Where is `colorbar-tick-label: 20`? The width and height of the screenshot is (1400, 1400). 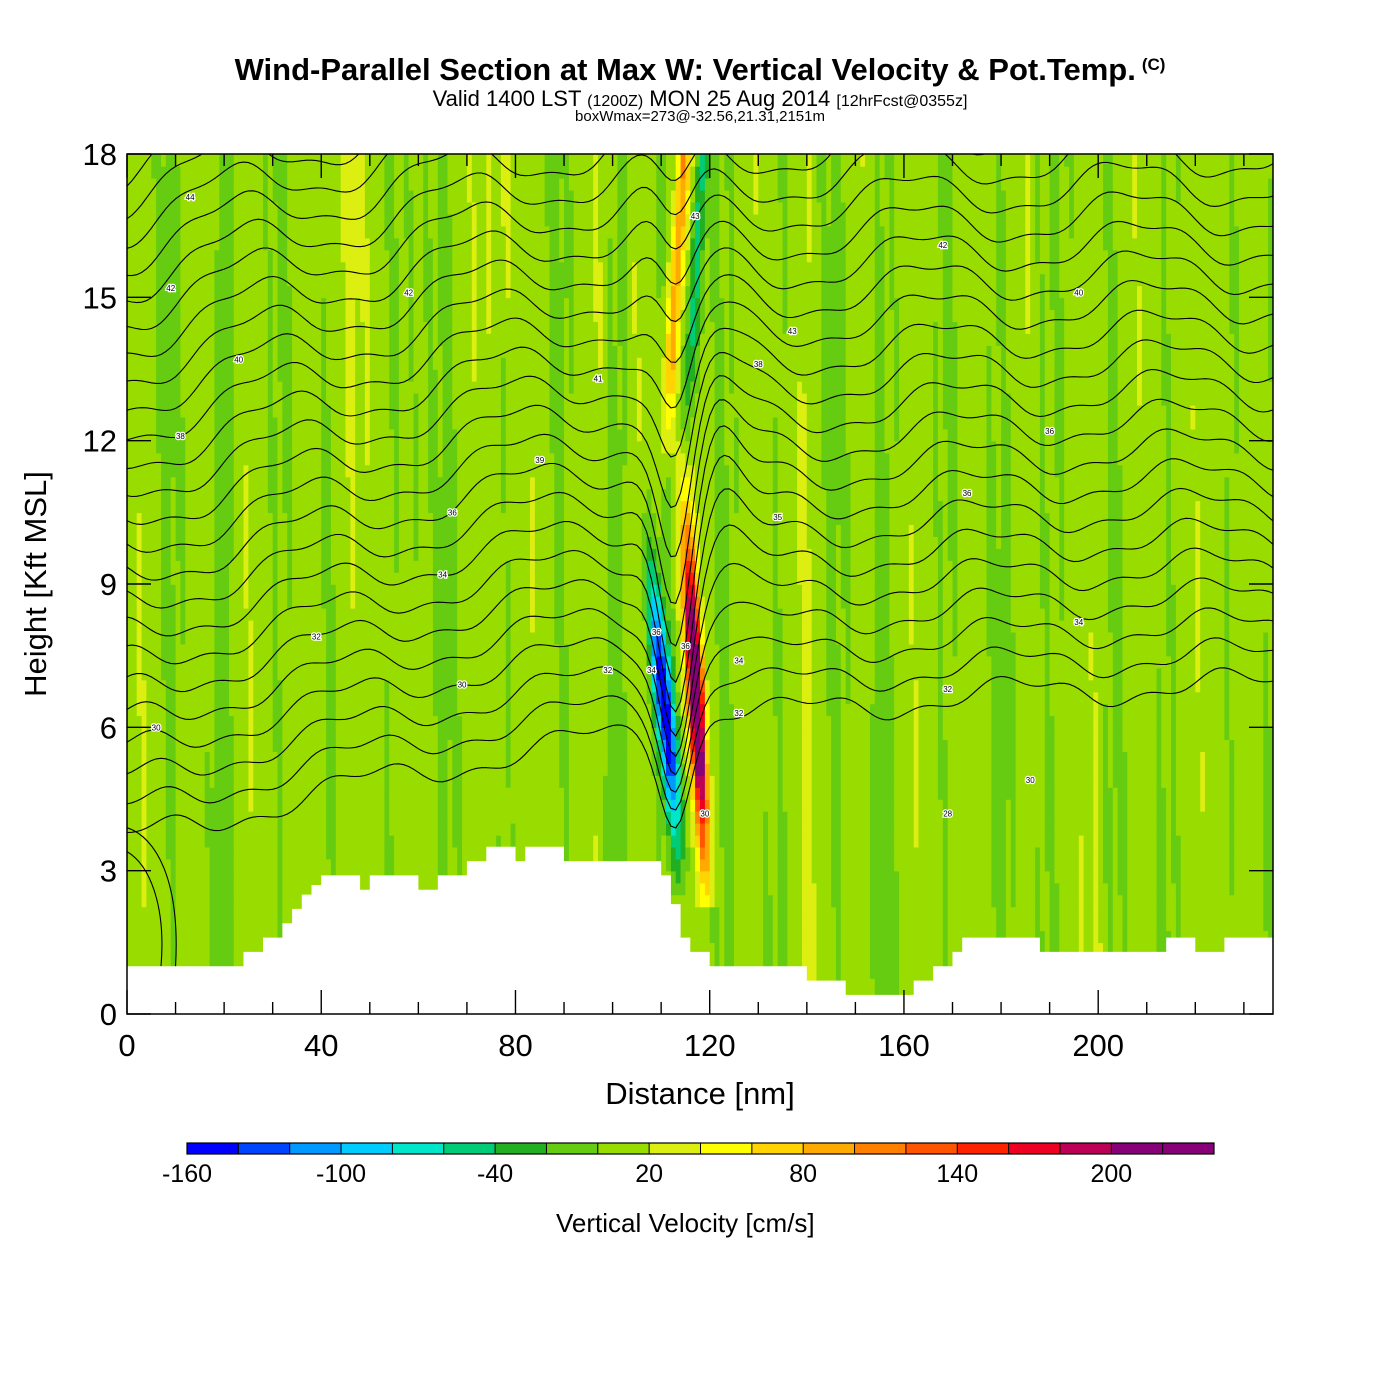 colorbar-tick-label: 20 is located at coordinates (649, 1174).